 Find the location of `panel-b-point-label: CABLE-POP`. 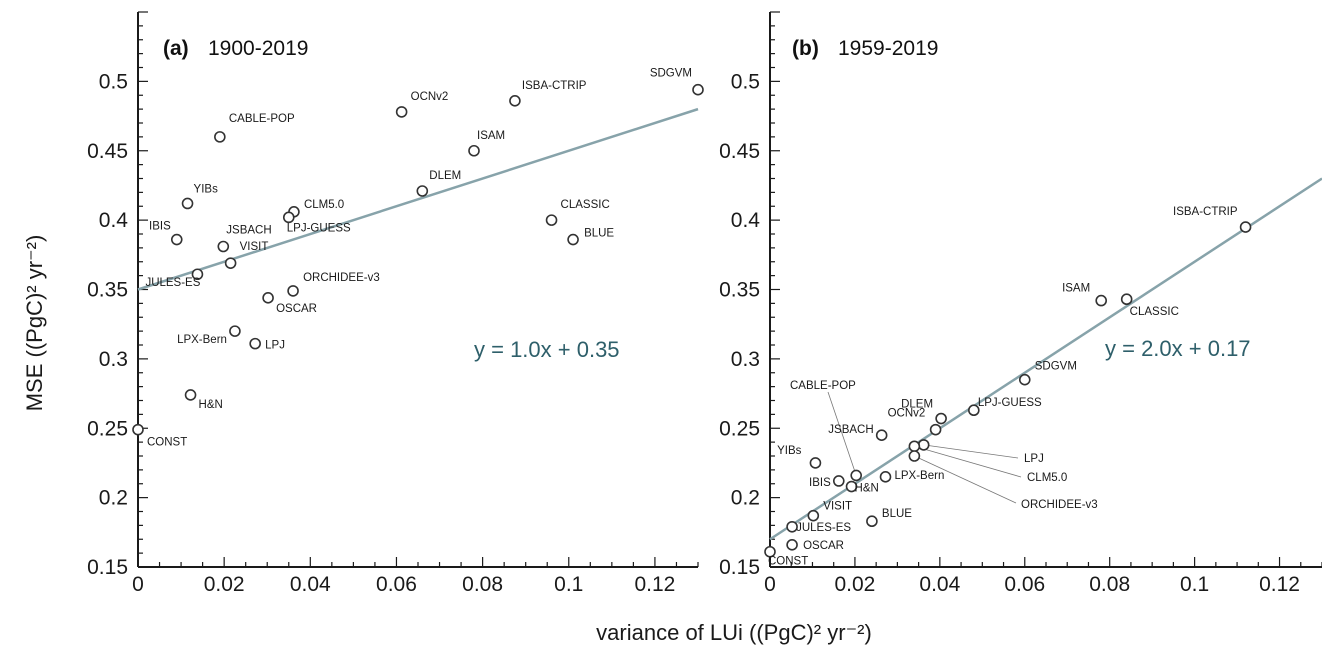

panel-b-point-label: CABLE-POP is located at coordinates (823, 386).